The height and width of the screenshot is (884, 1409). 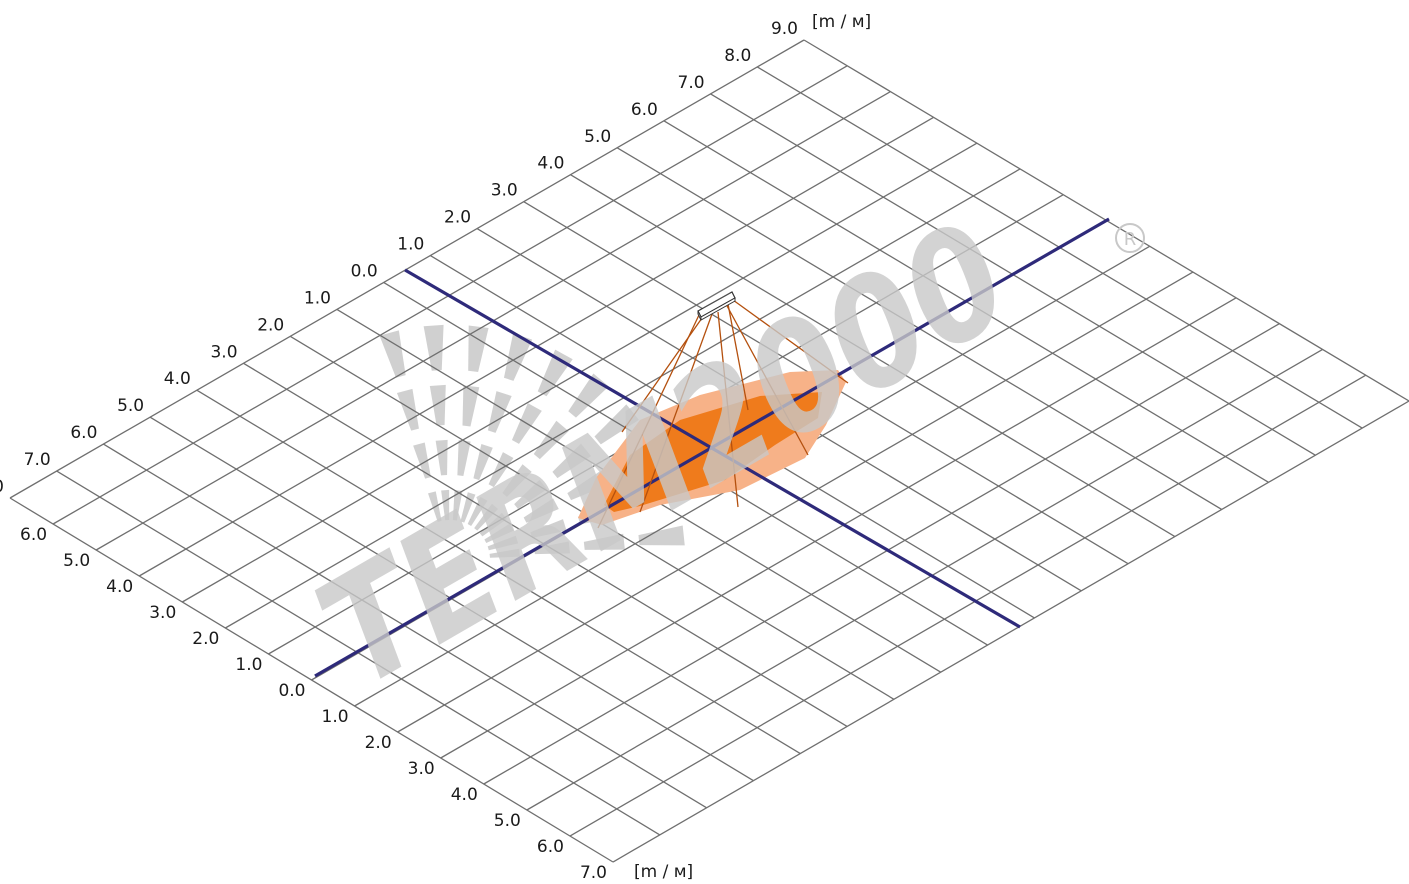 I want to click on tick-label-left-lower: 3.0, so click(x=162, y=613).